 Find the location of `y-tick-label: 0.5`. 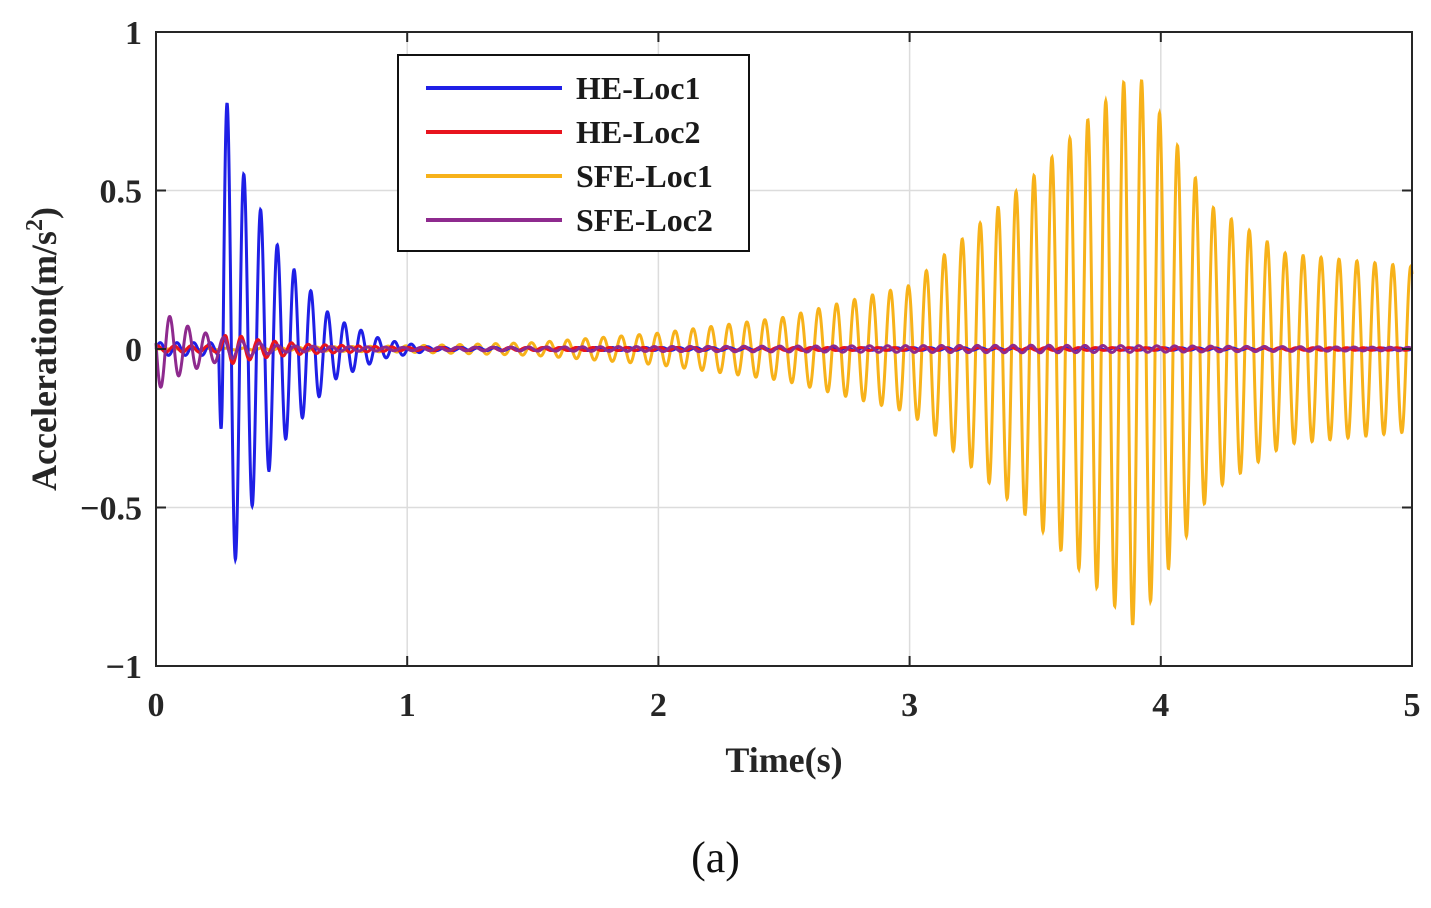

y-tick-label: 0.5 is located at coordinates (121, 192).